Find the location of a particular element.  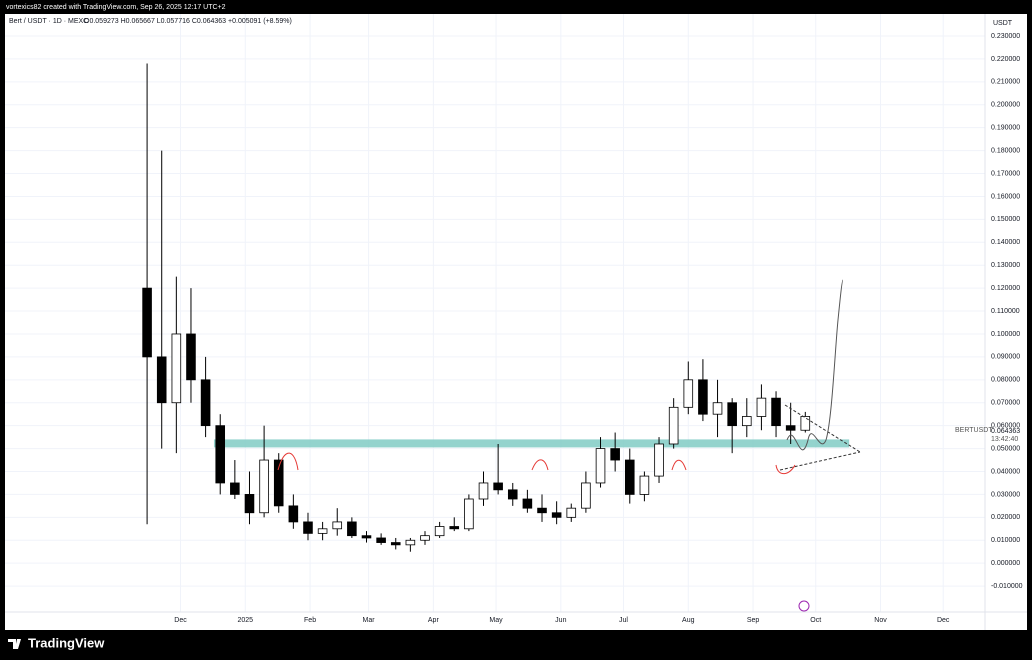

y-tick-label: 0.090000 is located at coordinates (1005, 357).